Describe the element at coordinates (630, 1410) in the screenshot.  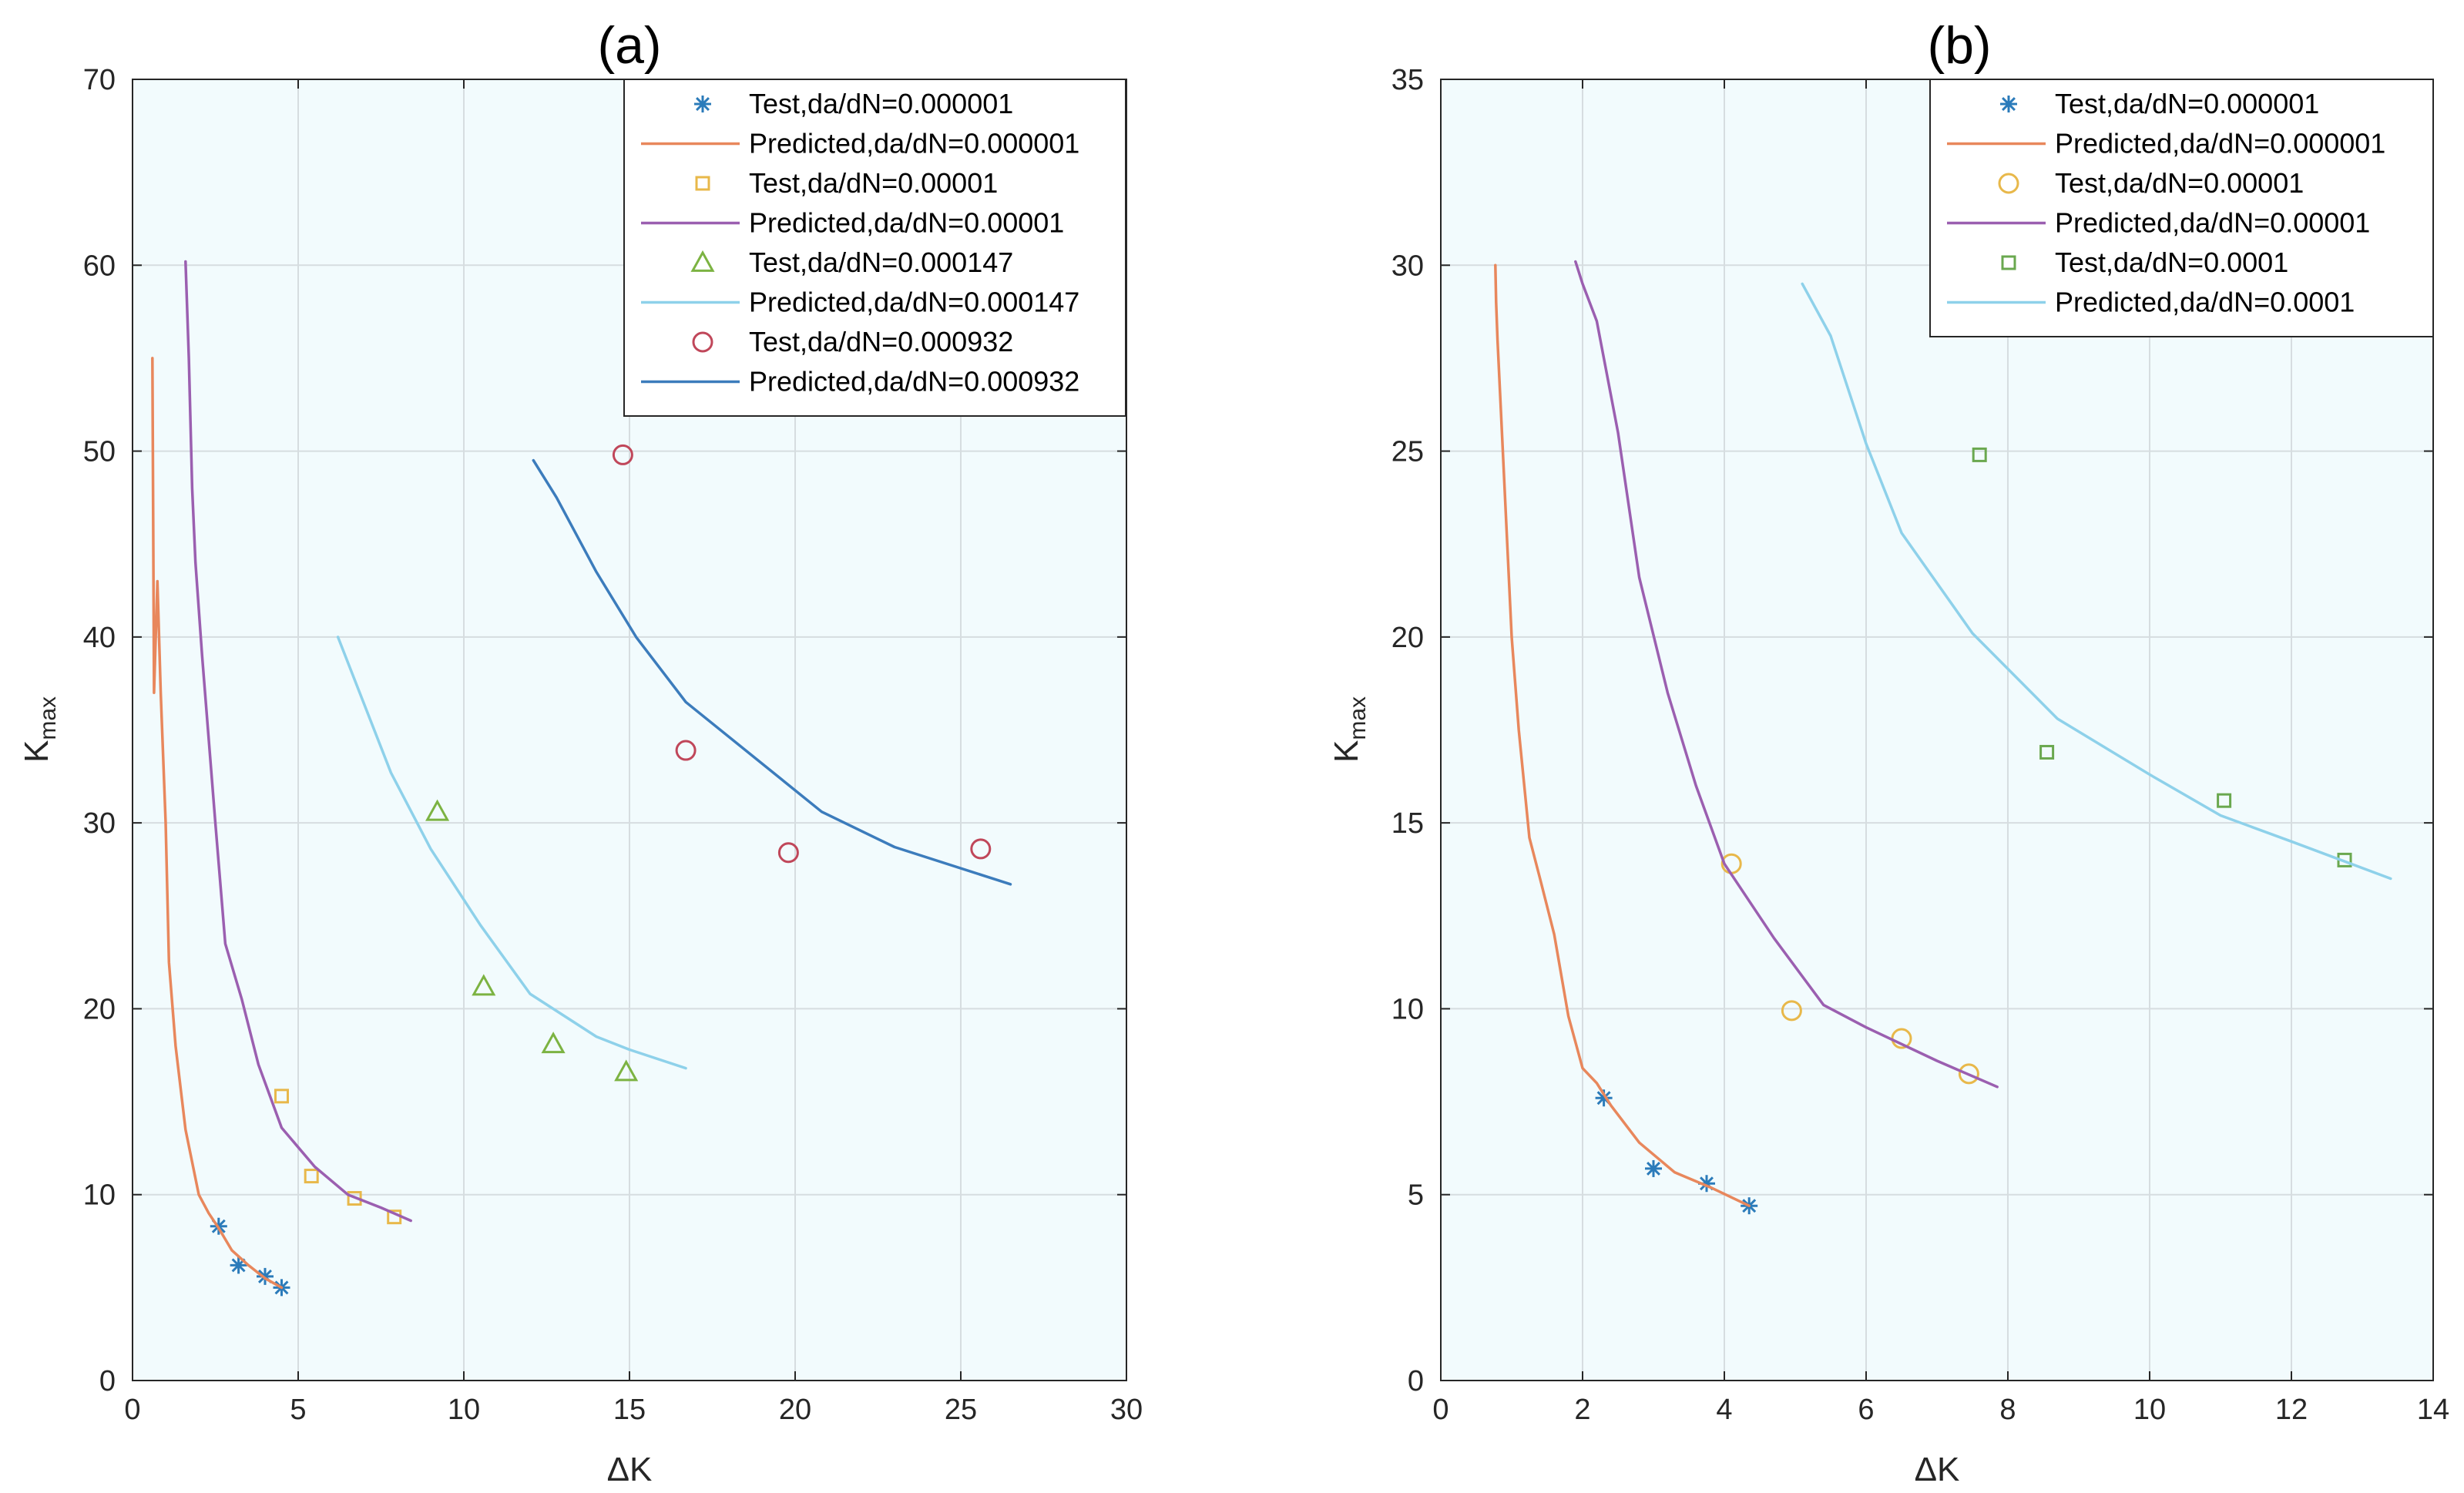
I see `x-tick-label: 15` at that location.